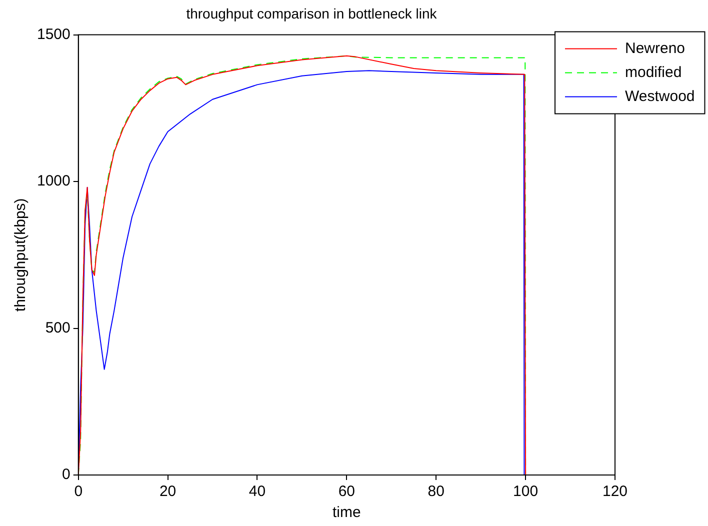 This screenshot has width=708, height=526. What do you see at coordinates (66, 475) in the screenshot?
I see `y-tick-label: 0` at bounding box center [66, 475].